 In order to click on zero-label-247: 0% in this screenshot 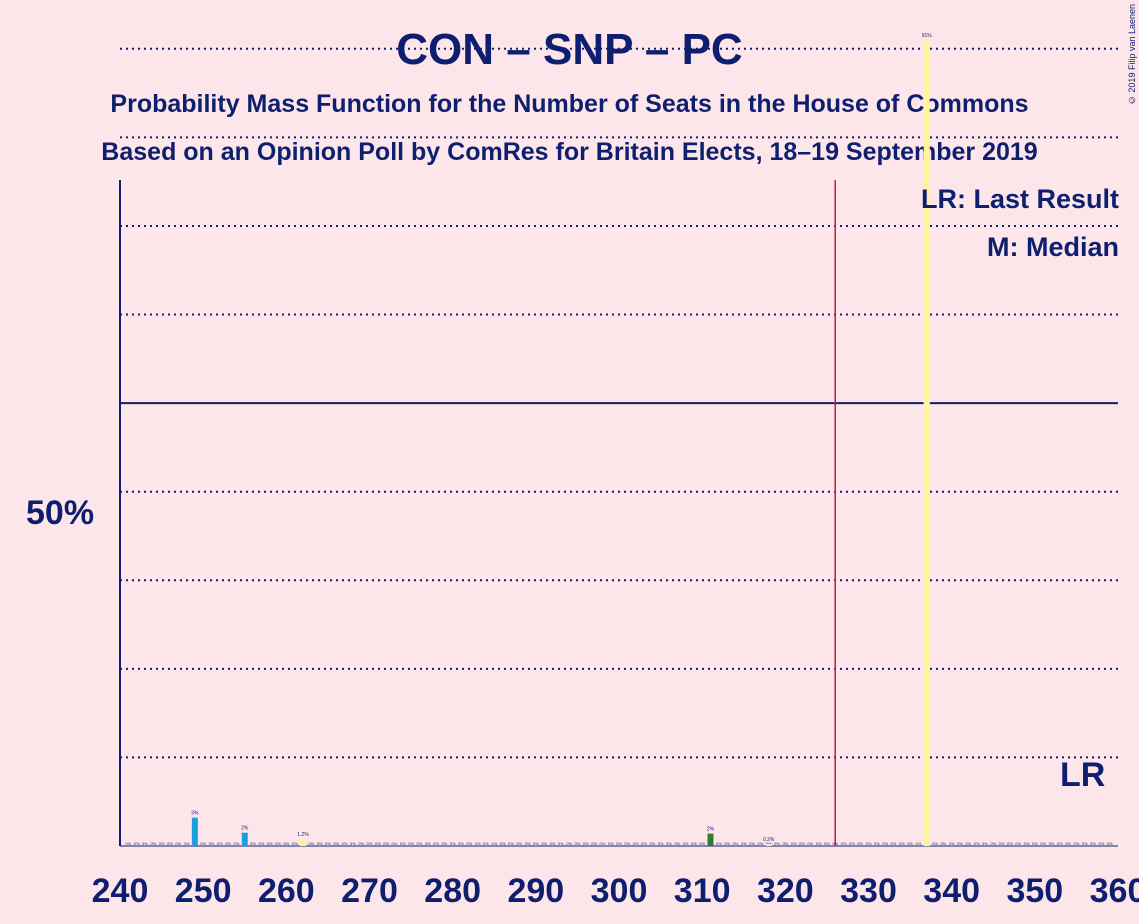, I will do `click(178, 843)`.